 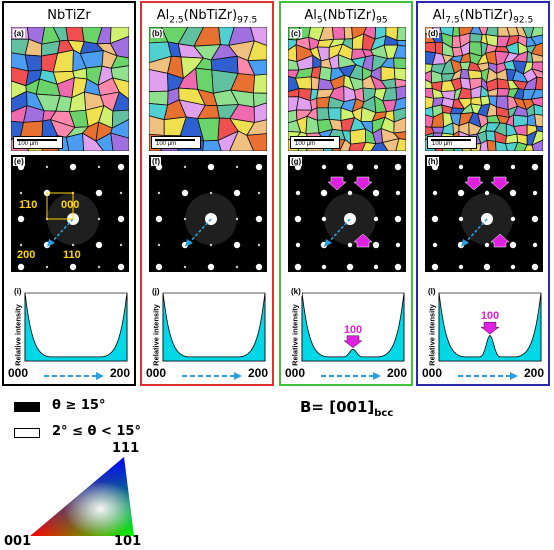 I want to click on ebsd-map-a: (a) 100 µm, so click(x=70, y=89).